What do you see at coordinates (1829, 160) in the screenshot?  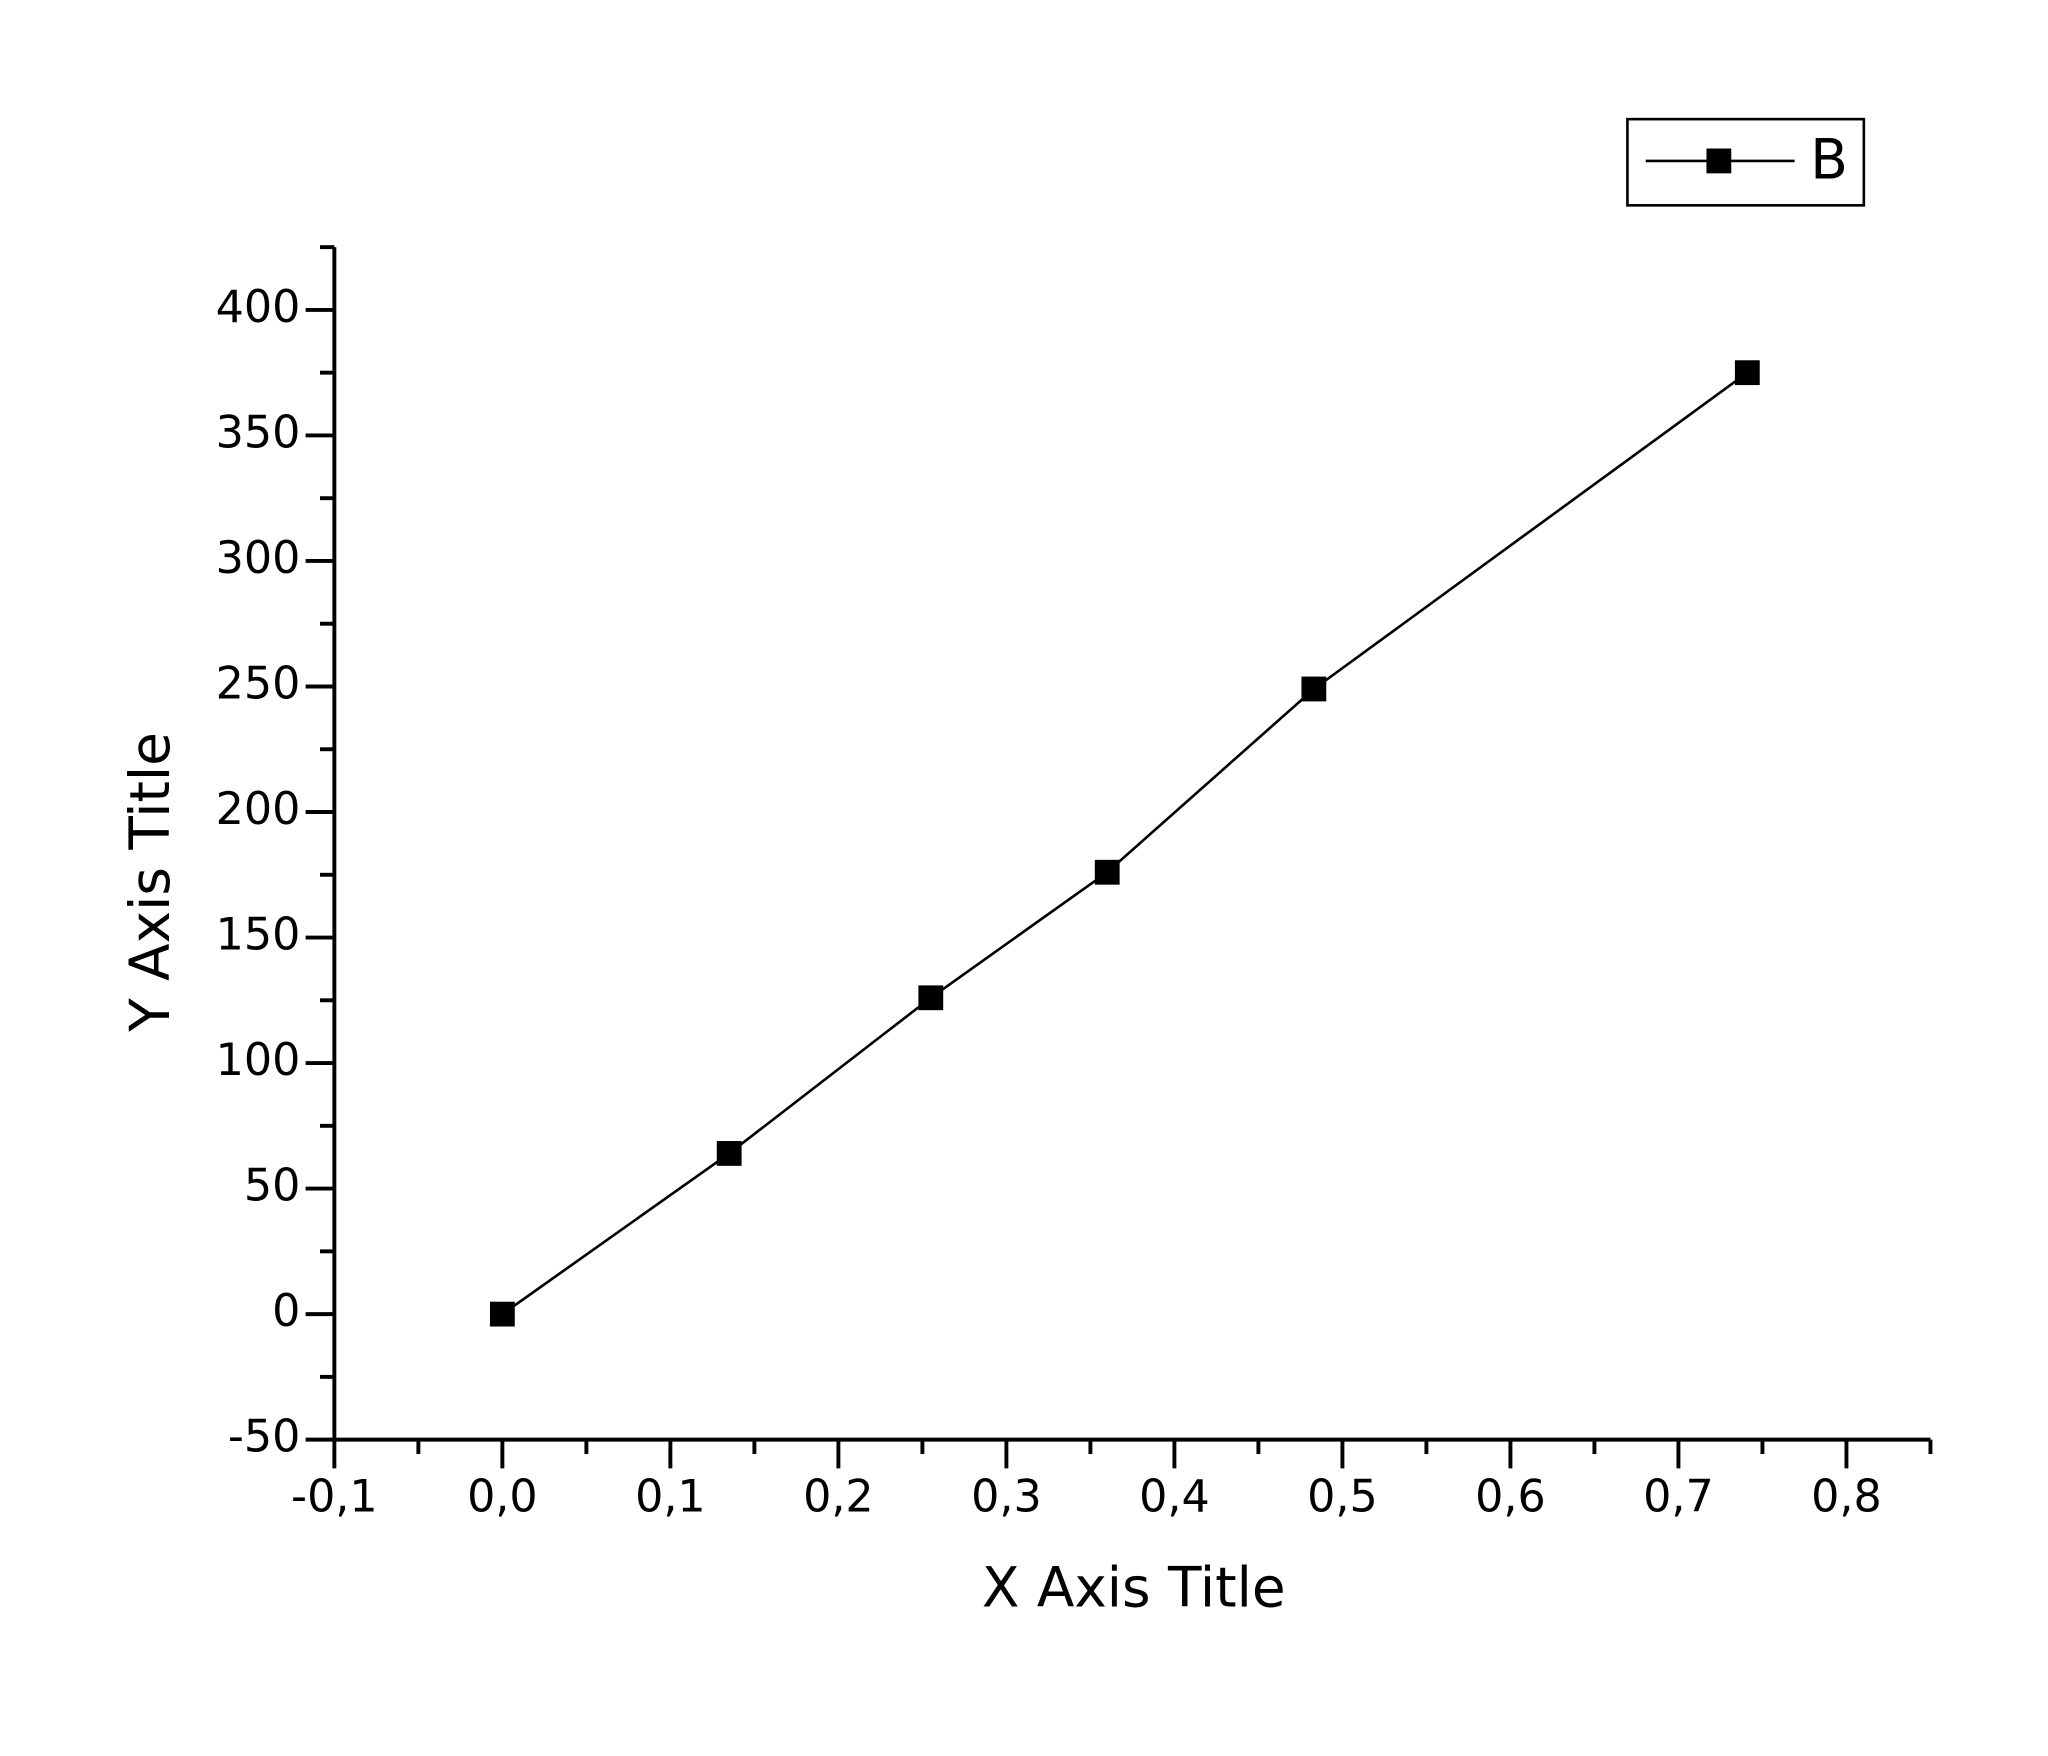 I see `legend-label: B` at bounding box center [1829, 160].